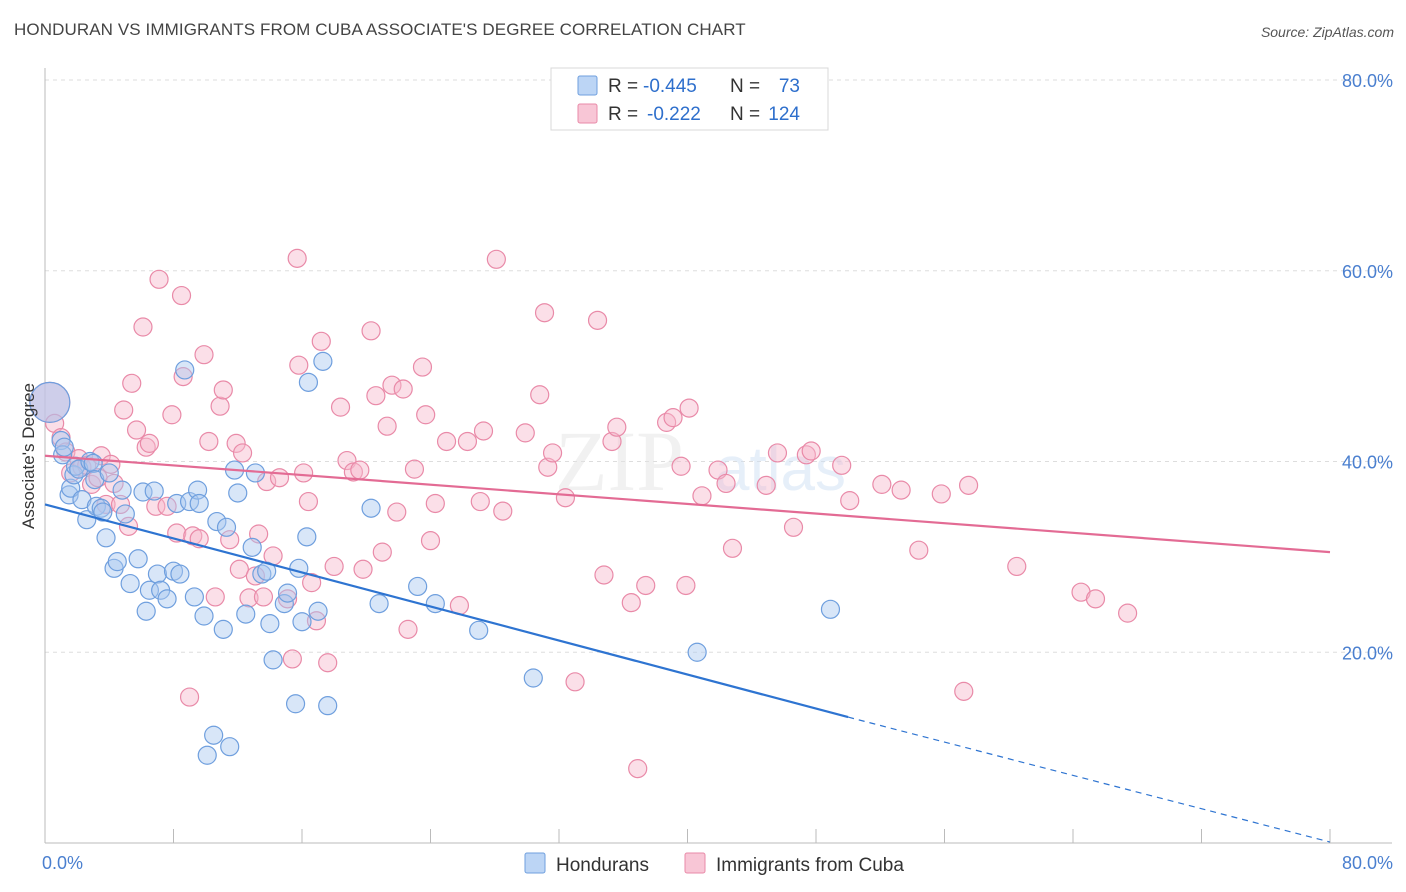  Describe the element at coordinates (1367, 463) in the screenshot. I see `y-tick-label: 40.0%` at that location.